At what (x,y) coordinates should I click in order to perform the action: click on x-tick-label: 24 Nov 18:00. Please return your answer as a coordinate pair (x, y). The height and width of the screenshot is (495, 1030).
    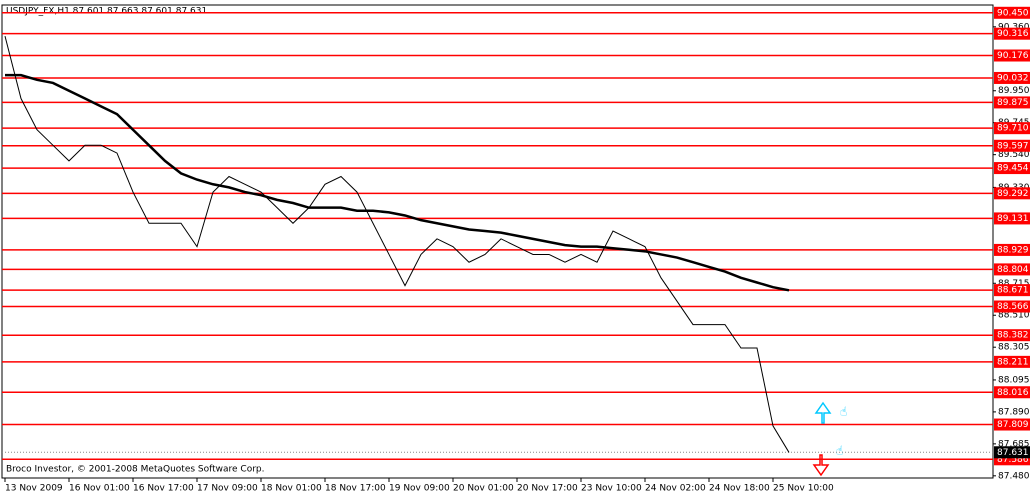
    Looking at the image, I should click on (739, 489).